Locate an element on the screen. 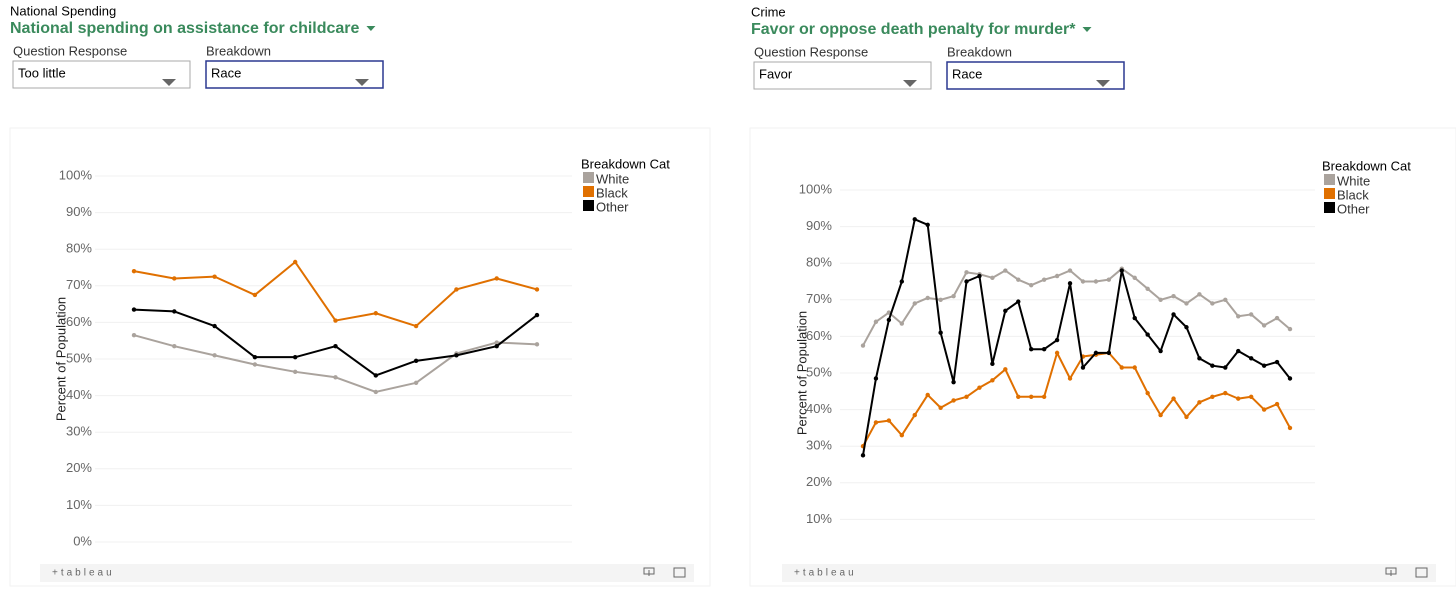 The width and height of the screenshot is (1456, 594). y-tick-label: 40% is located at coordinates (819, 408).